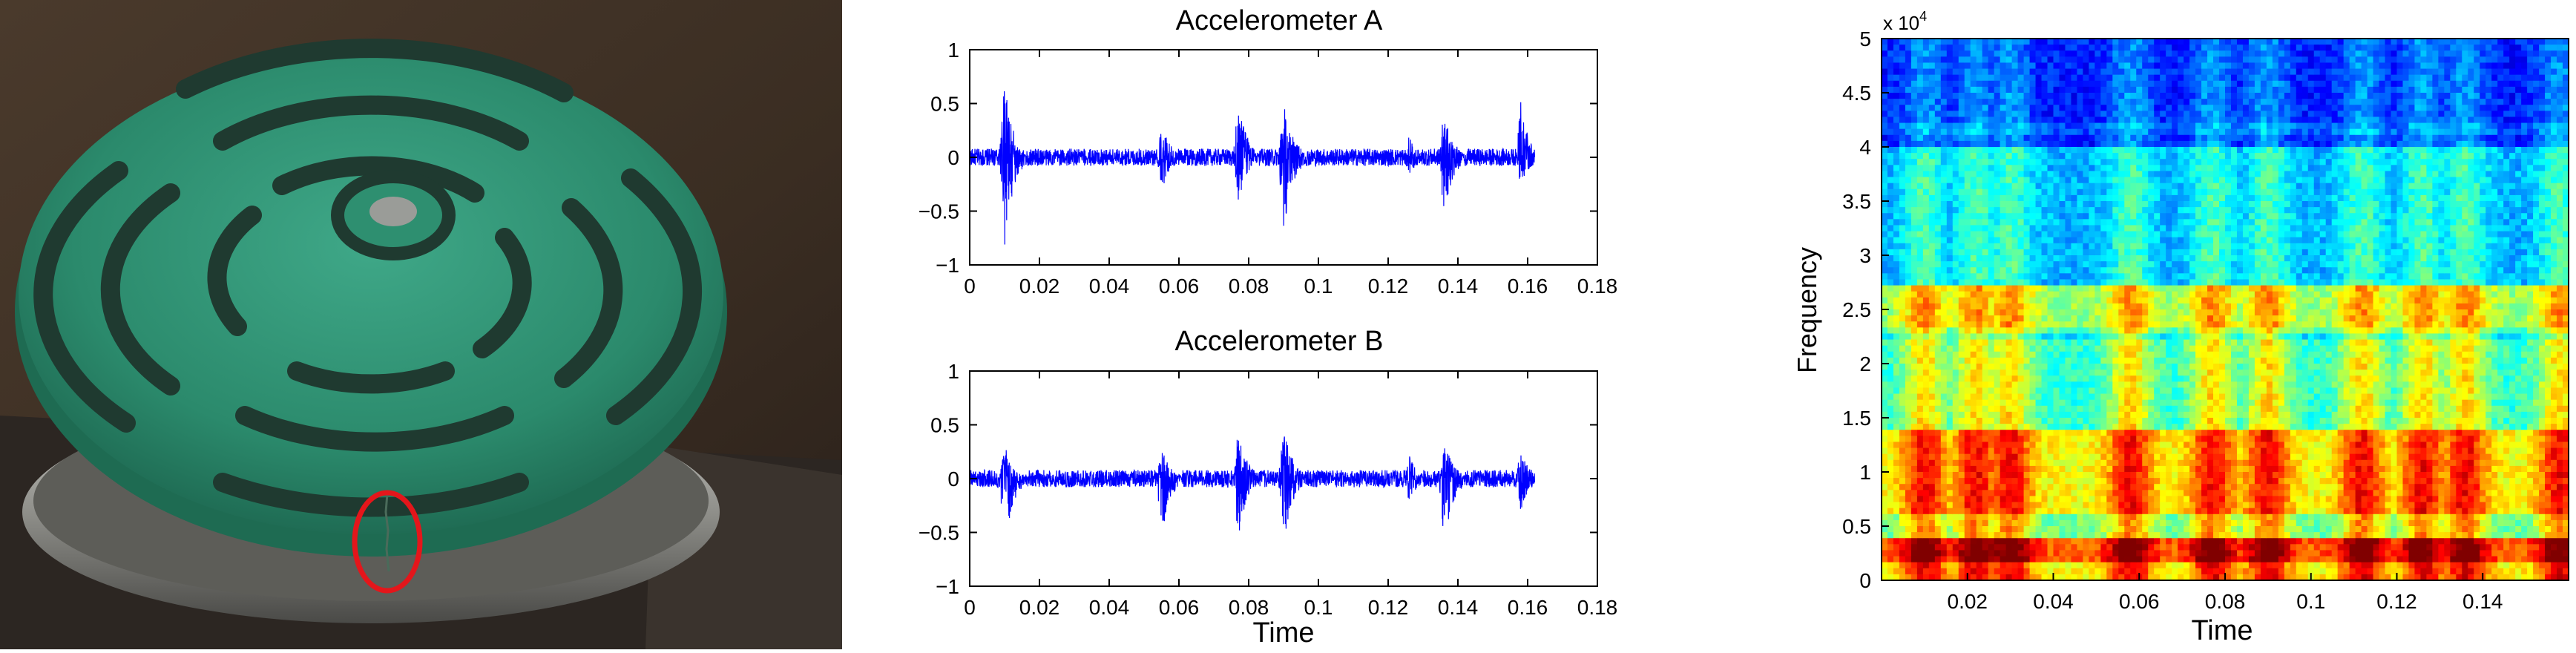  What do you see at coordinates (1179, 286) in the screenshot?
I see `x-tick-label: 0.06` at bounding box center [1179, 286].